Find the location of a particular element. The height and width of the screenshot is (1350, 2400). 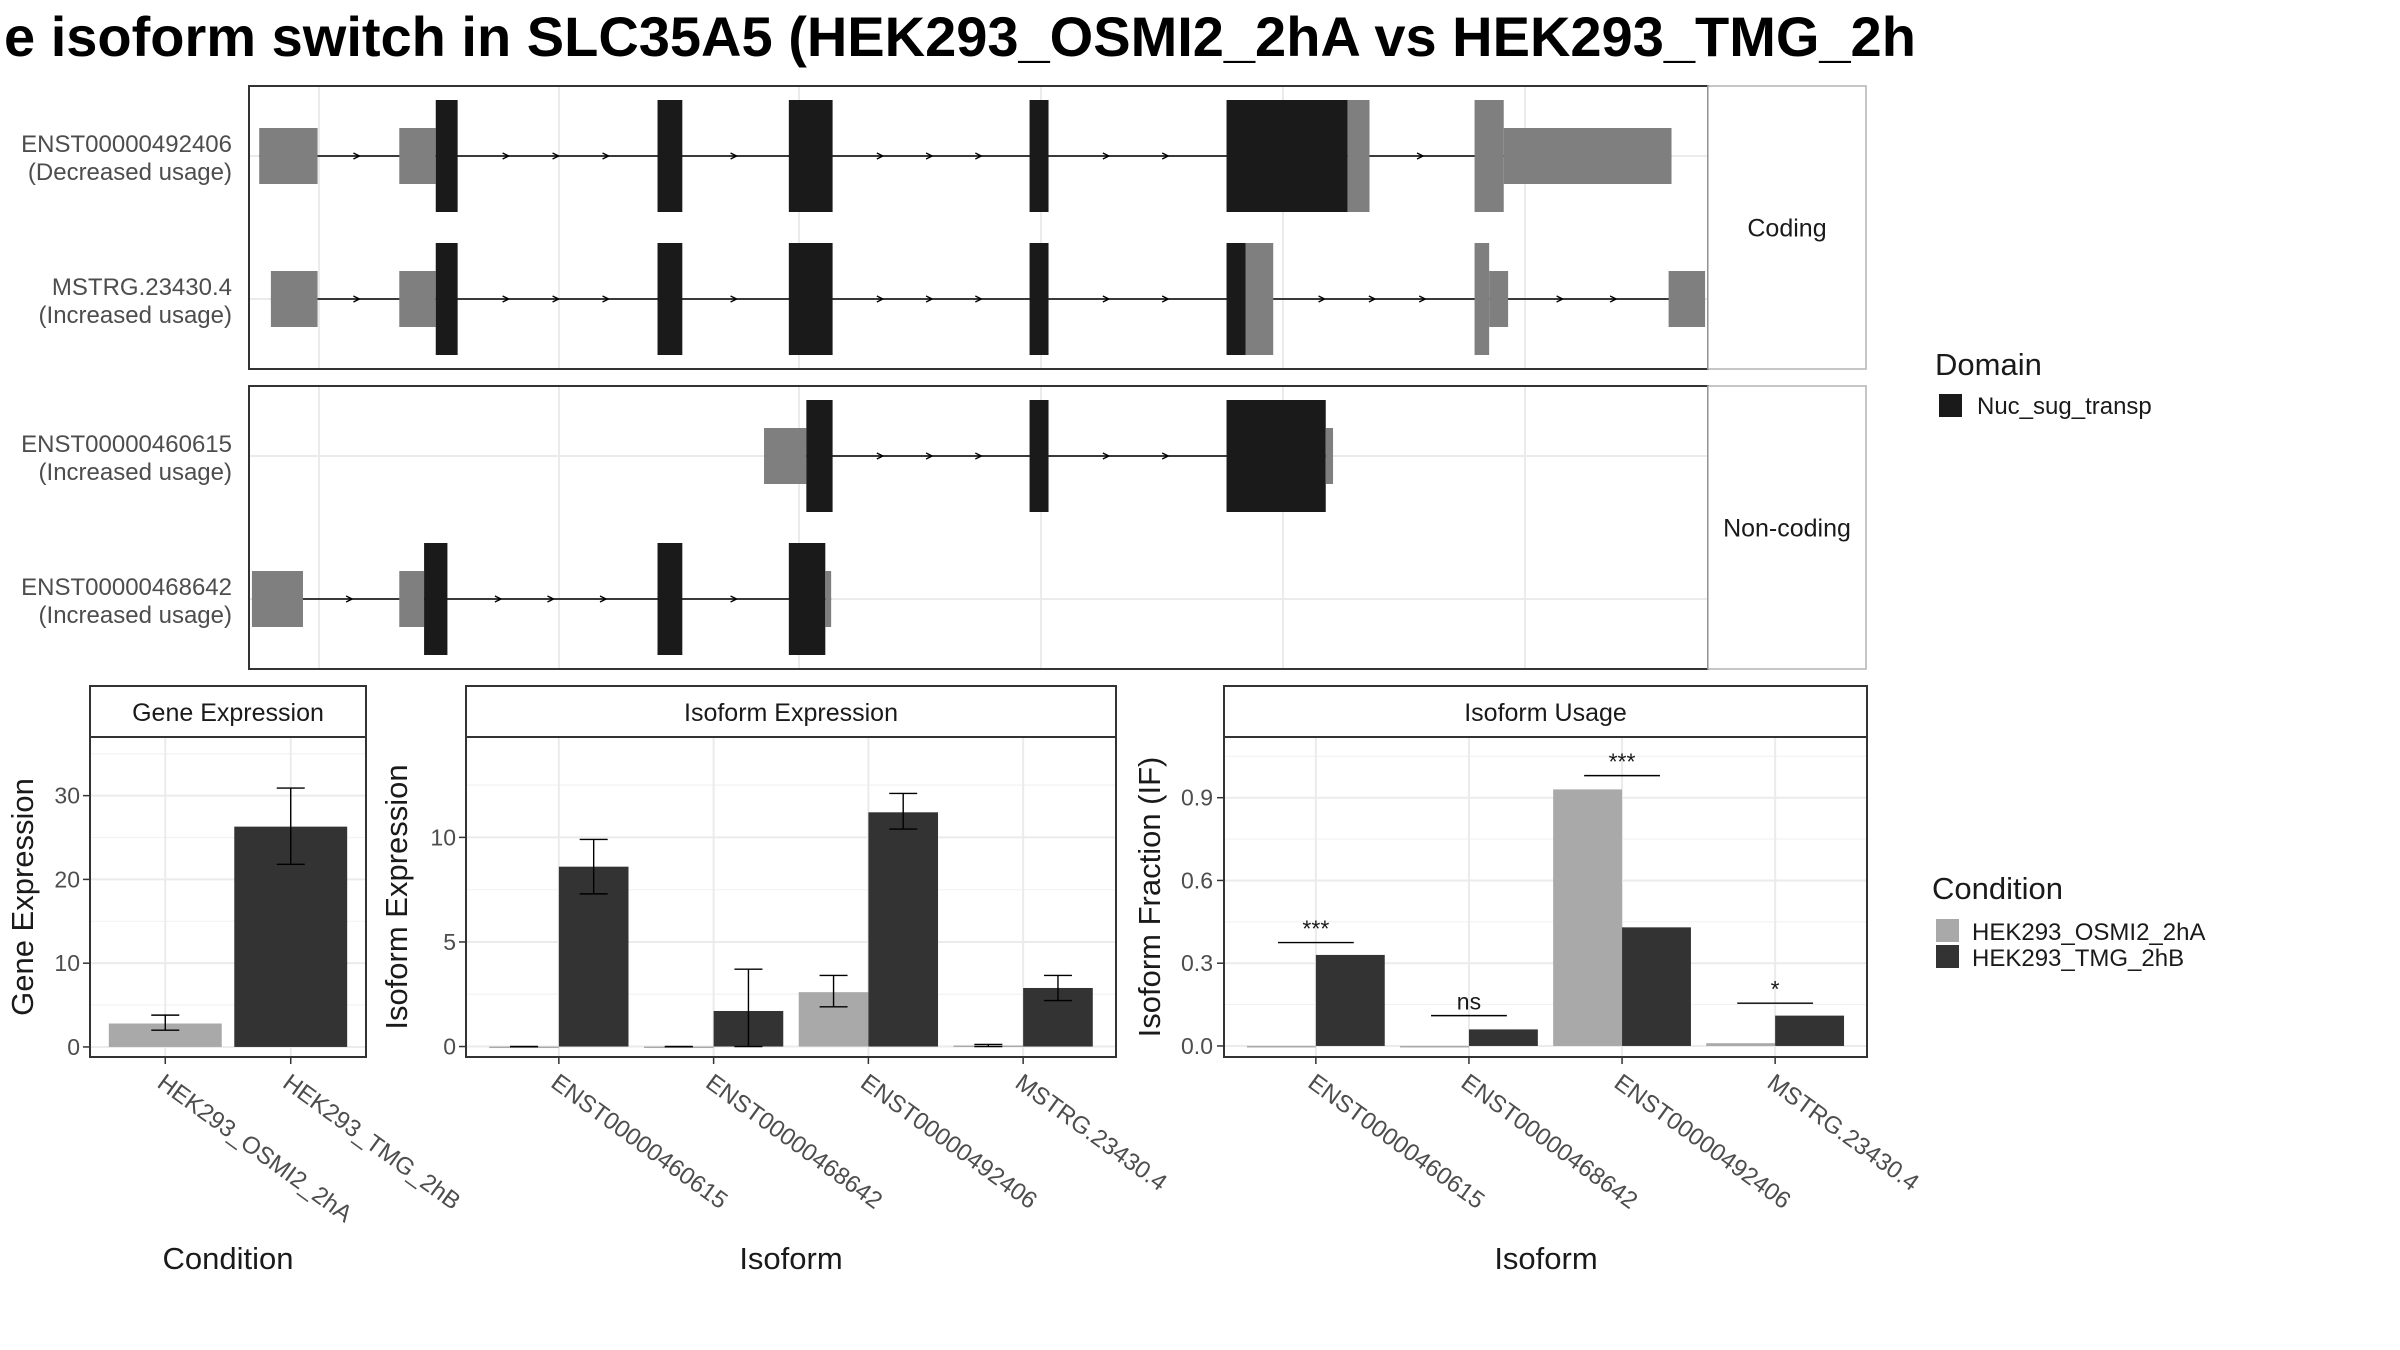

facet-strip is located at coordinates (1787, 527).